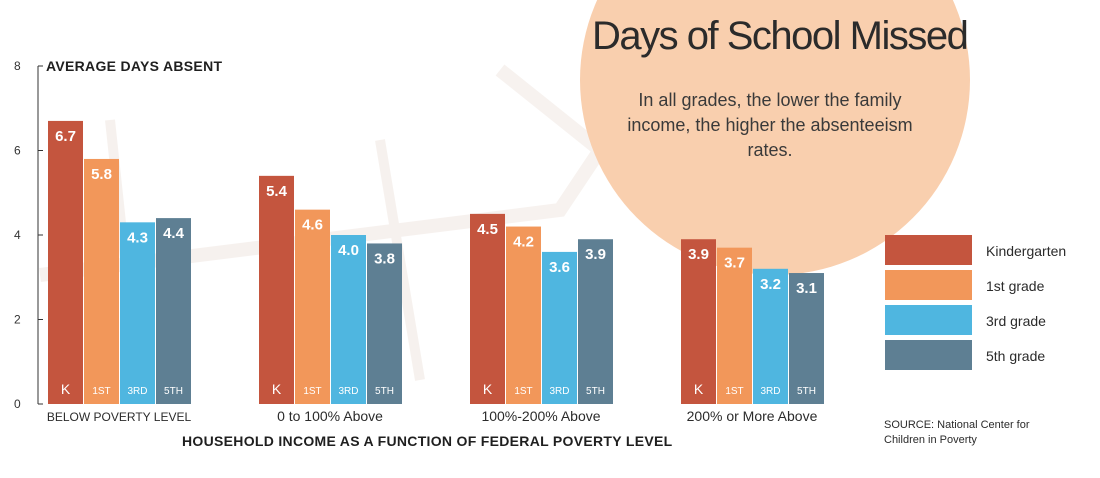  What do you see at coordinates (384, 258) in the screenshot?
I see `bar-value-label: 3.8` at bounding box center [384, 258].